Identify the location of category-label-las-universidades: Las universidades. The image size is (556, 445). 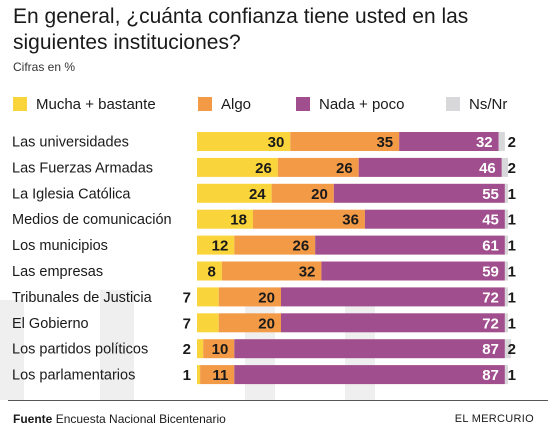
(70, 143).